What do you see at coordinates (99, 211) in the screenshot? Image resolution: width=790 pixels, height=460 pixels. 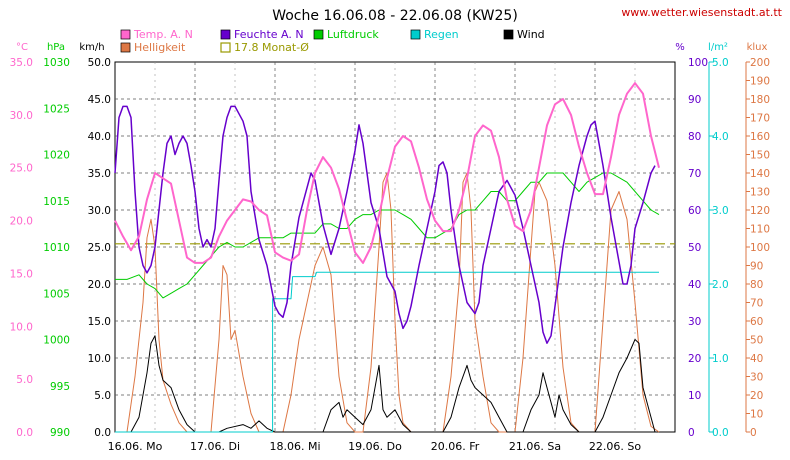 I see `wind-tick-label: 30.0` at bounding box center [99, 211].